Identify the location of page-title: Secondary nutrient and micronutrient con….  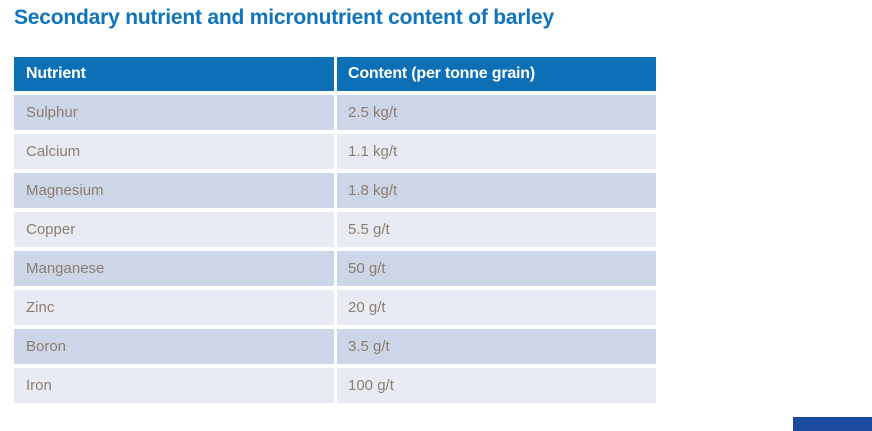
(284, 17).